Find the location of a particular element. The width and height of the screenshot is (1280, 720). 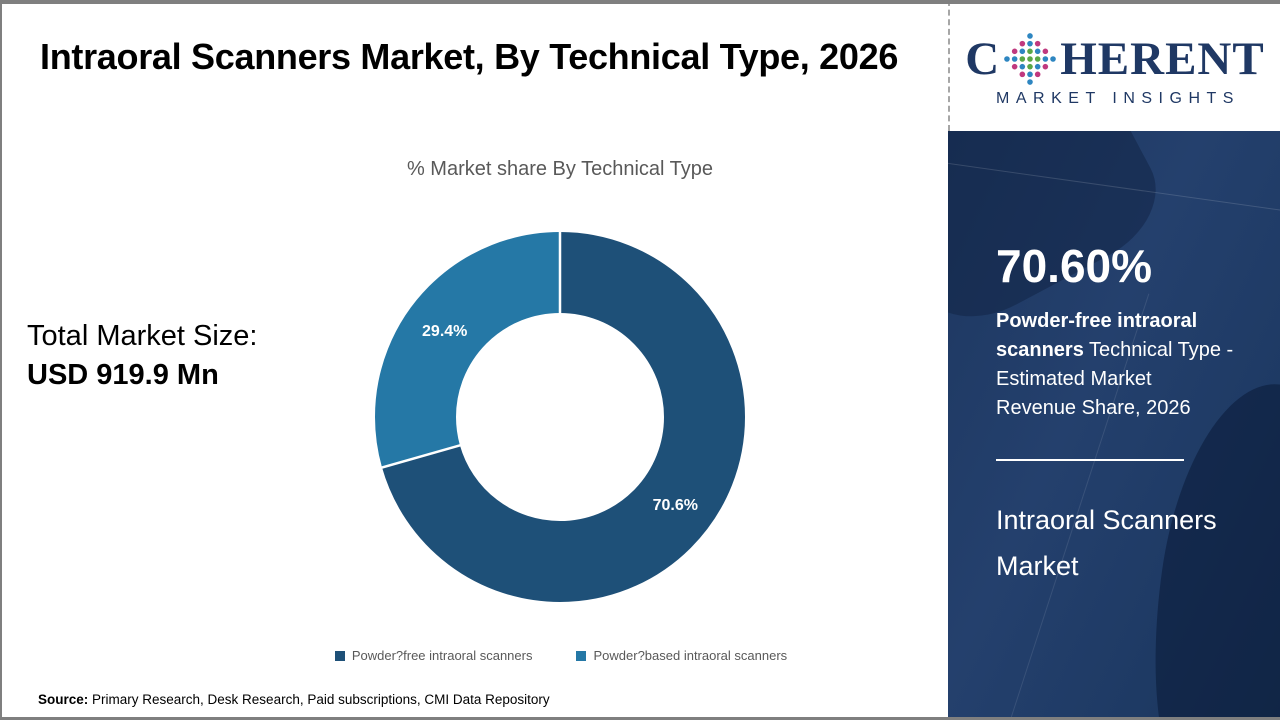

legend-label: Powder?based intraoral scanners is located at coordinates (690, 655).